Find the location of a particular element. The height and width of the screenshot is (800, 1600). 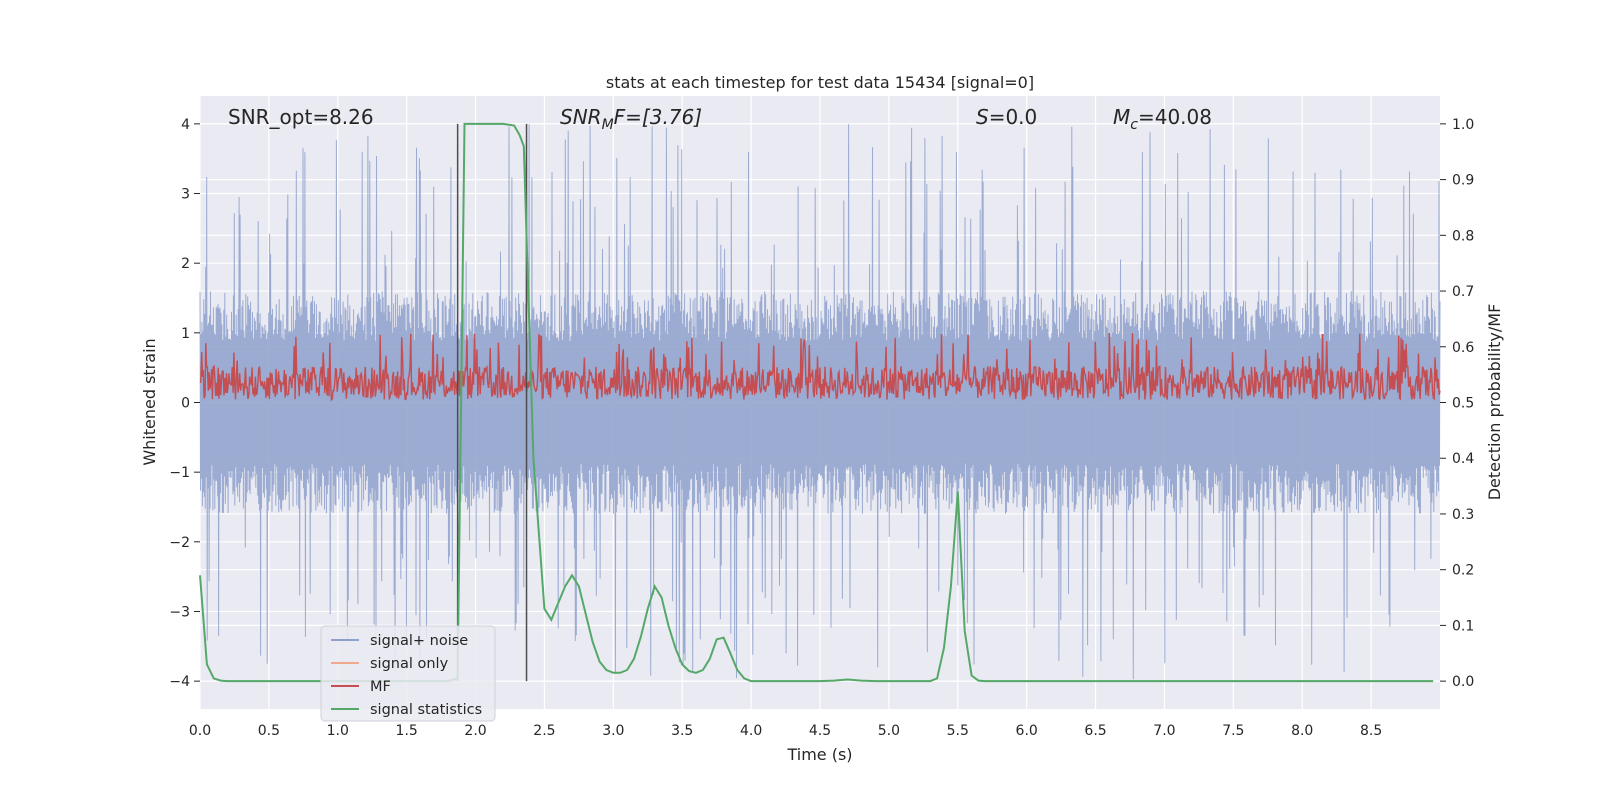

y-right-tick-label: 0.7 is located at coordinates (1463, 292).